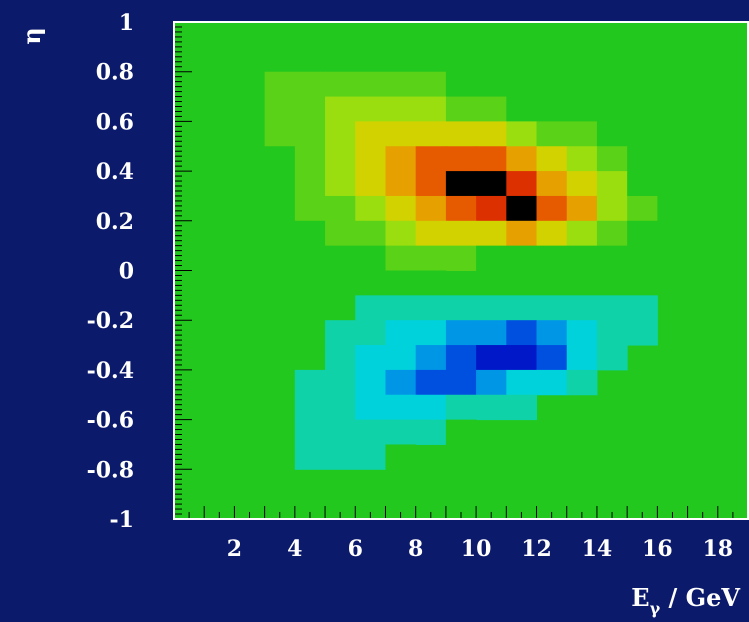 The height and width of the screenshot is (622, 749). I want to click on x-tick-label: 12, so click(536, 549).